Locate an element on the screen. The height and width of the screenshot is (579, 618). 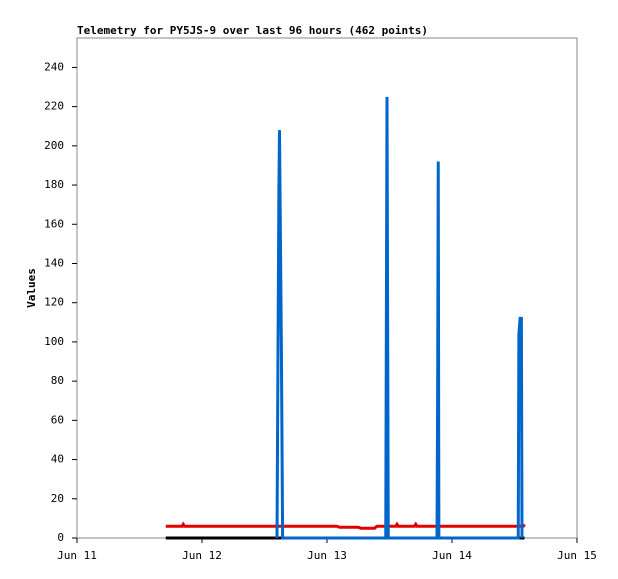
y-tick-label: 180 is located at coordinates (54, 184).